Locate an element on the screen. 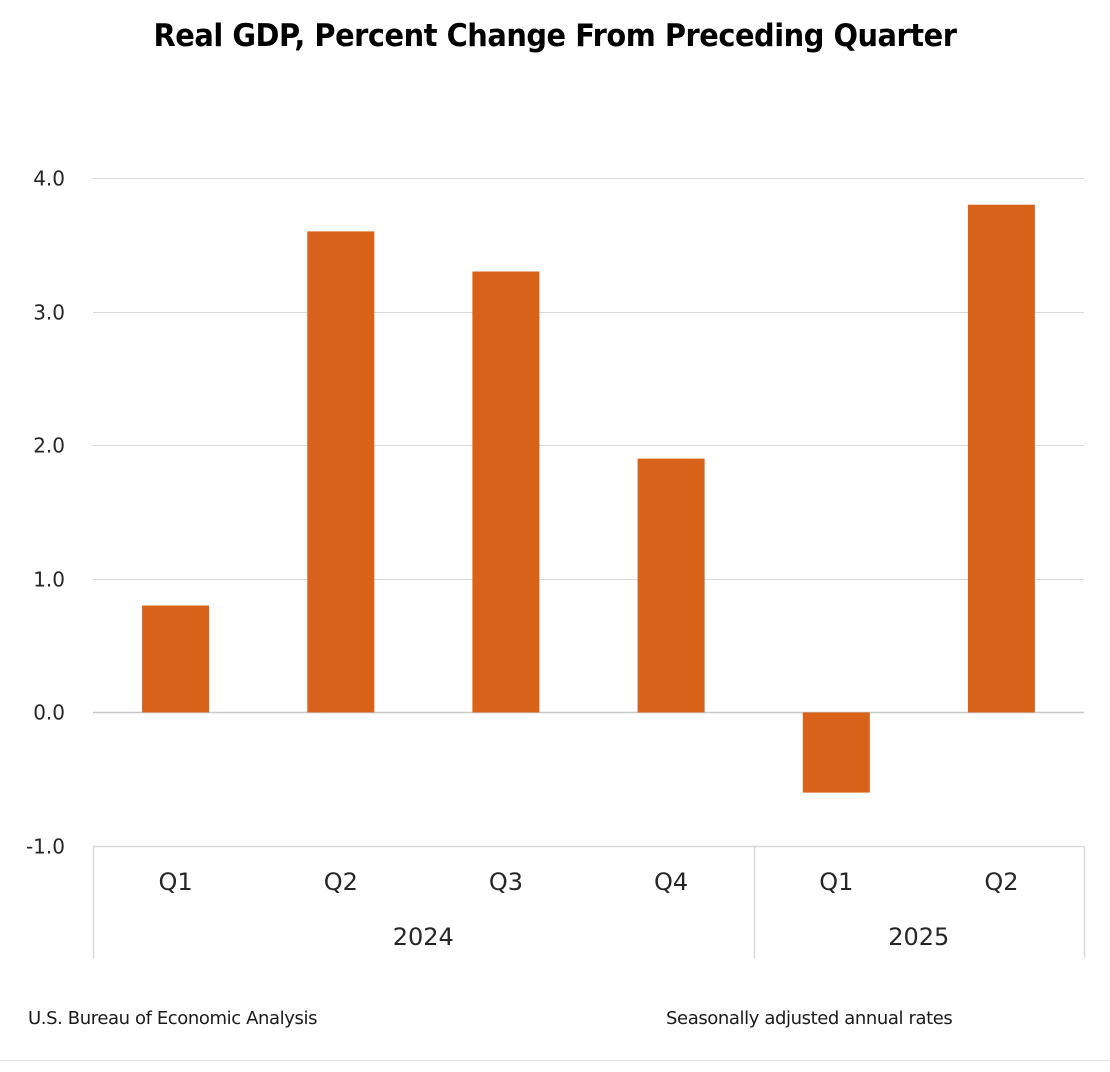 Image resolution: width=1110 pixels, height=1072 pixels. y-axis-tick-labels: 4.0 3.0 2.0 1.0 0.0 -1.0 is located at coordinates (45, 513).